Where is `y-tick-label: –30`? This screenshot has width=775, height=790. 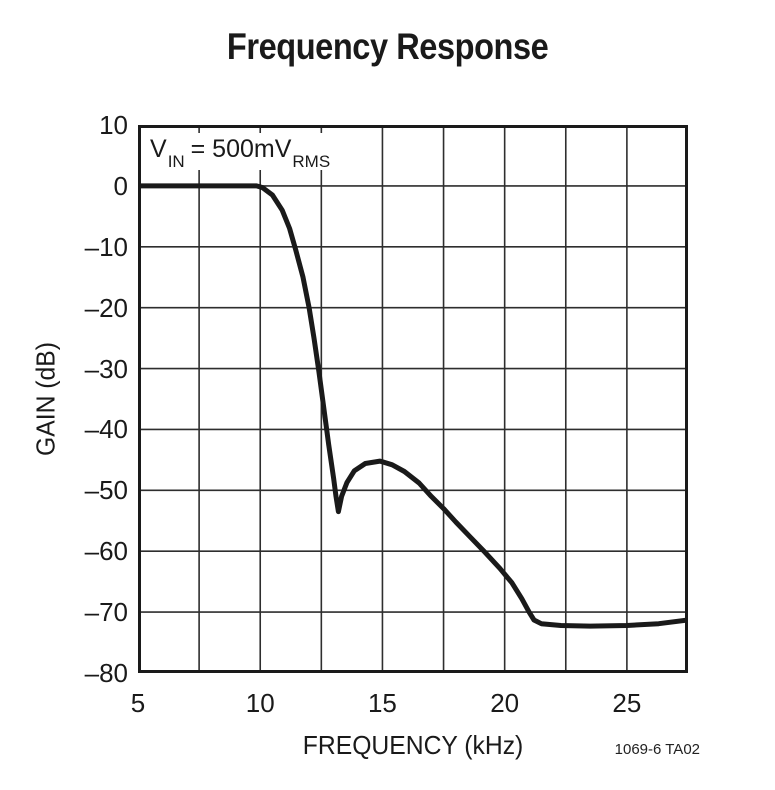
y-tick-label: –30 is located at coordinates (106, 368).